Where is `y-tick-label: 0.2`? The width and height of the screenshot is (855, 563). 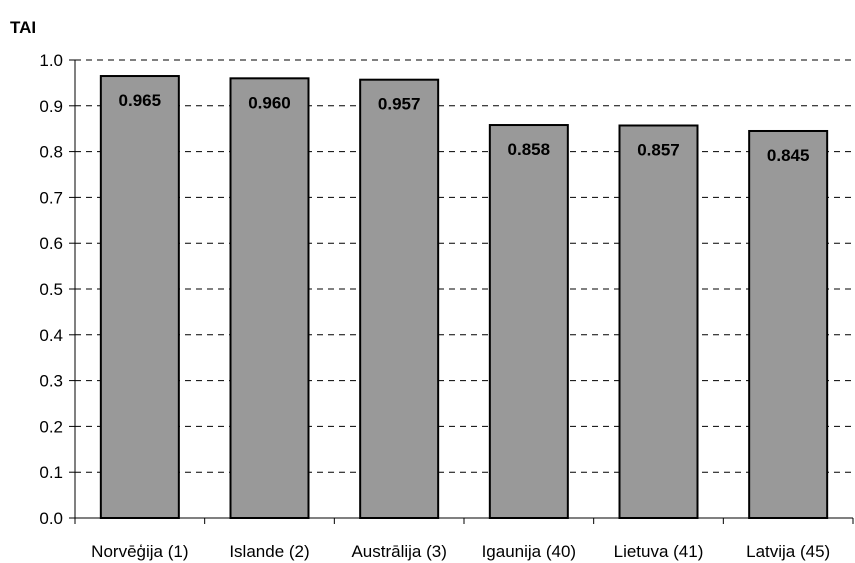
y-tick-label: 0.2 is located at coordinates (51, 426).